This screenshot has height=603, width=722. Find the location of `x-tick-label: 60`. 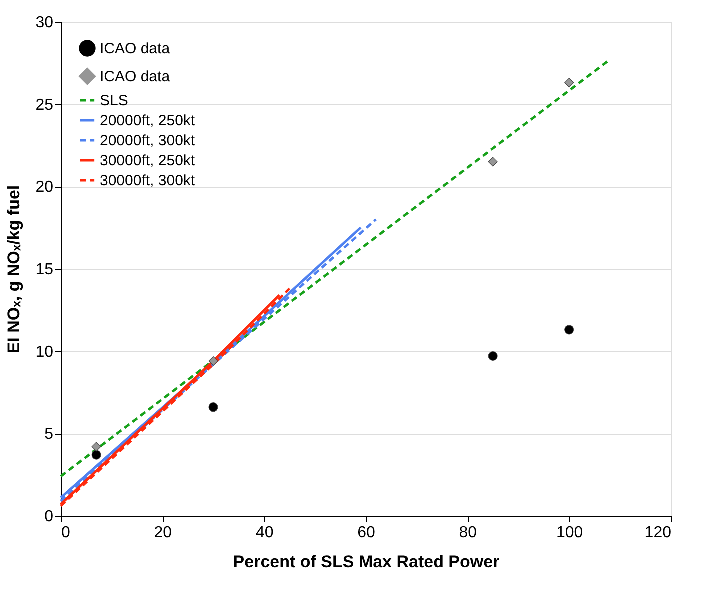

x-tick-label: 60 is located at coordinates (367, 533).